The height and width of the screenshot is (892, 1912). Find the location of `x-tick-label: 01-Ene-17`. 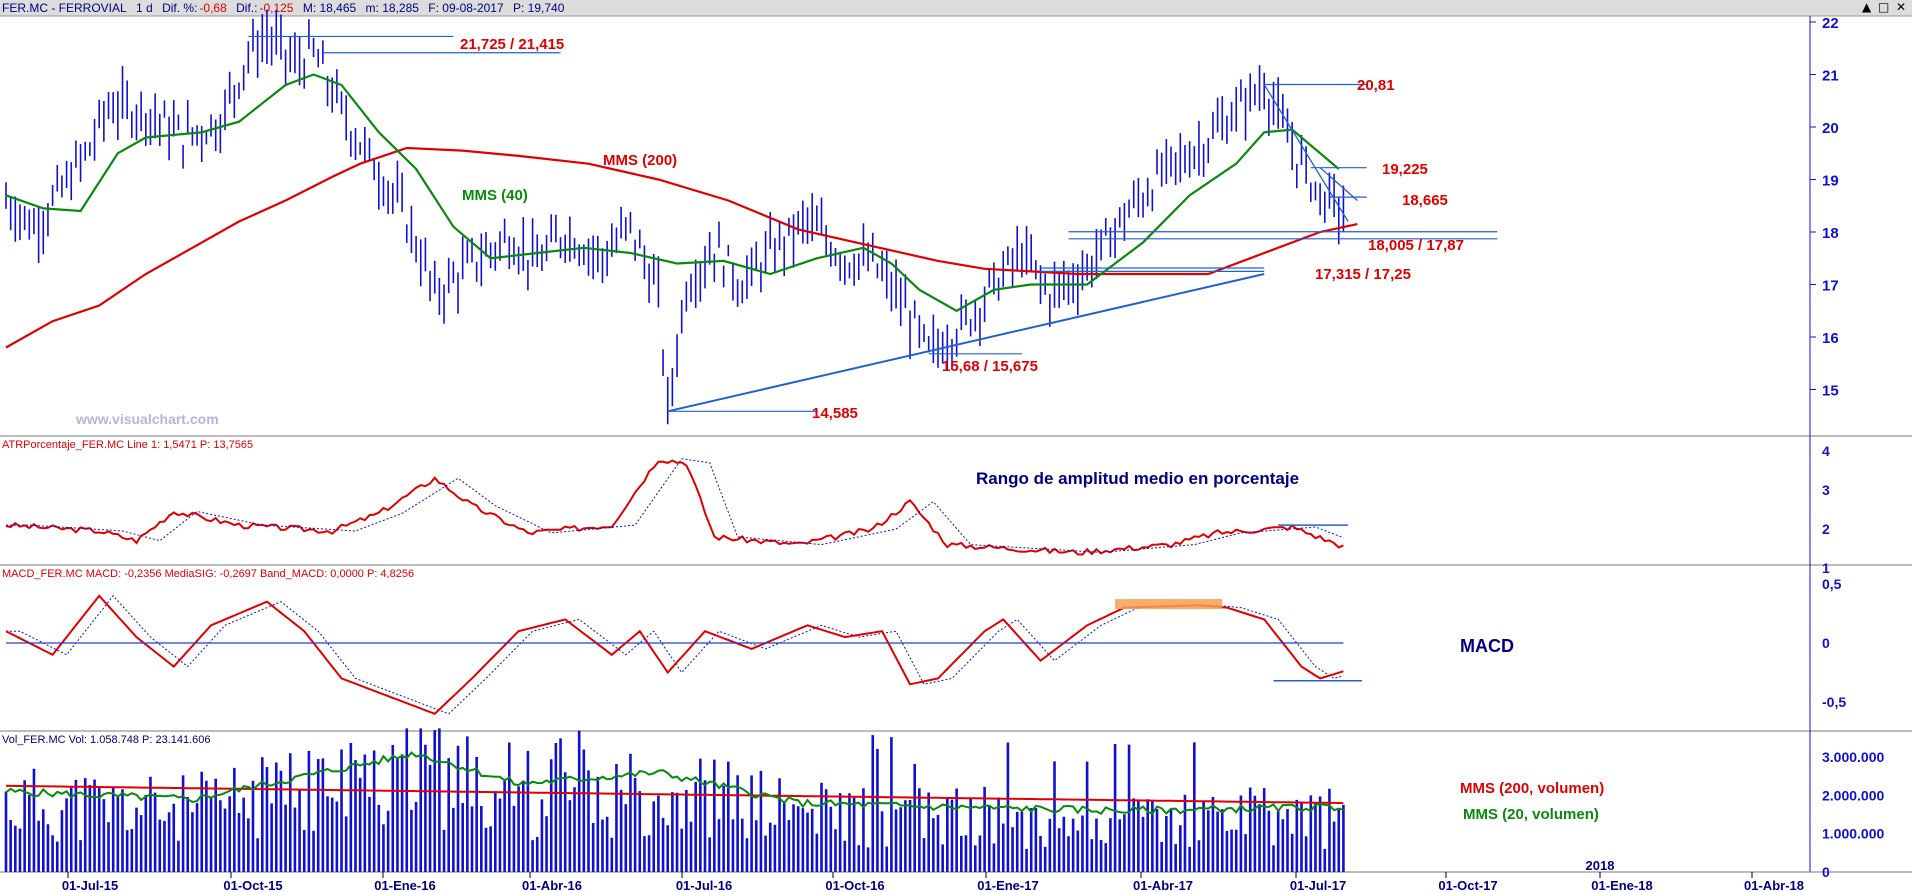

x-tick-label: 01-Ene-17 is located at coordinates (1007, 885).